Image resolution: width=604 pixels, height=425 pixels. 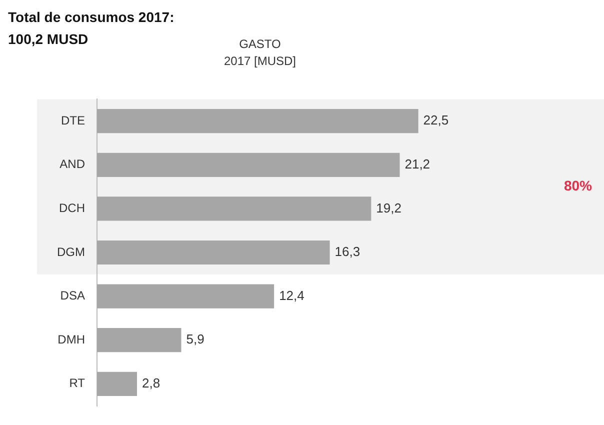 What do you see at coordinates (71, 339) in the screenshot?
I see `y-tick-label: DMH` at bounding box center [71, 339].